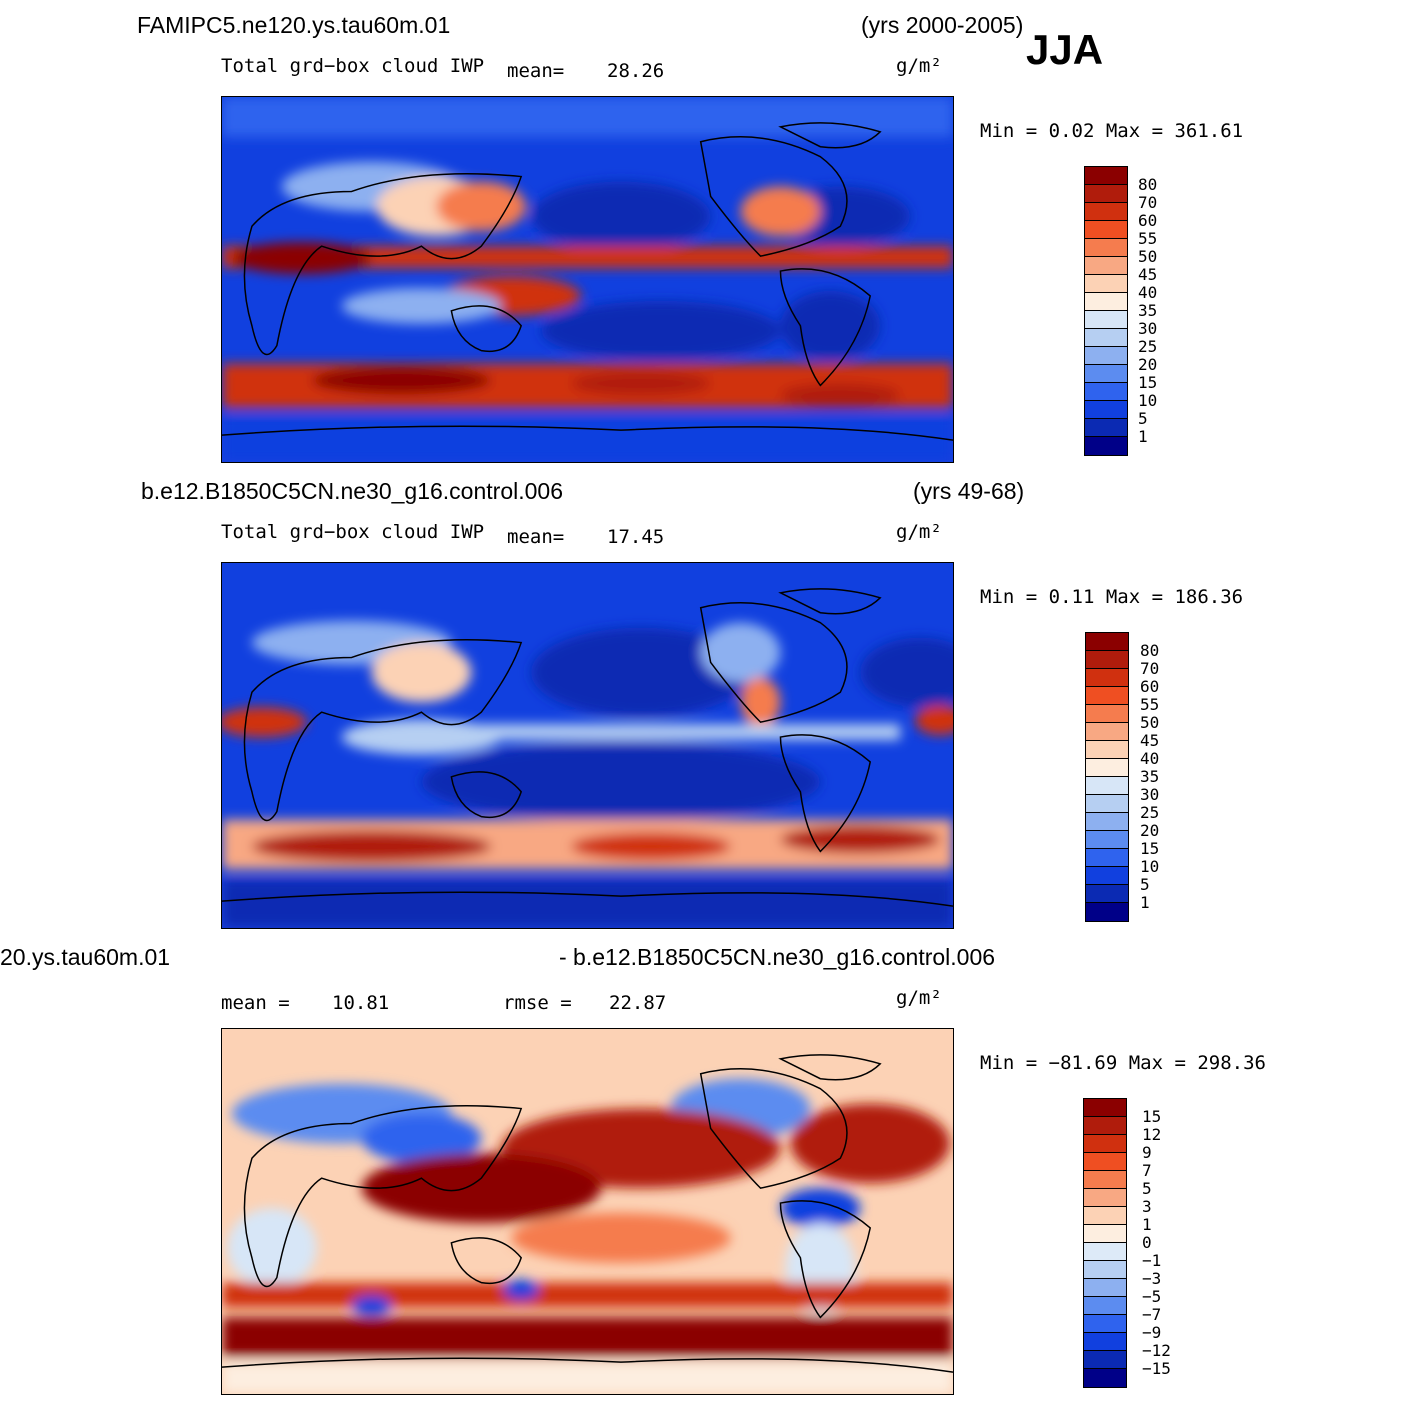 This screenshot has width=1406, height=1408. What do you see at coordinates (1147, 1170) in the screenshot?
I see `colorbar-tick: 7` at bounding box center [1147, 1170].